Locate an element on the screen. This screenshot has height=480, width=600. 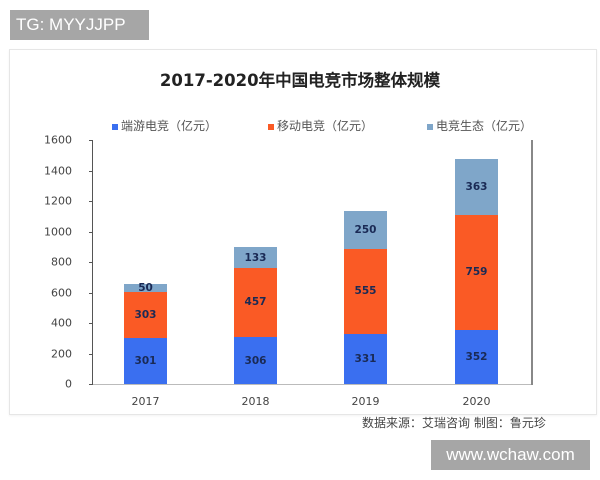
legend-item-pc-esports: 端游电竞（亿元） is located at coordinates (164, 125).